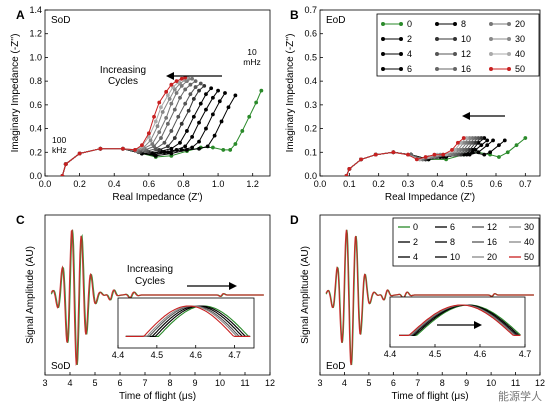 The height and width of the screenshot is (408, 550). What do you see at coordinates (157, 355) in the screenshot?
I see `inset-x-tick-label: 4.5` at bounding box center [157, 355].